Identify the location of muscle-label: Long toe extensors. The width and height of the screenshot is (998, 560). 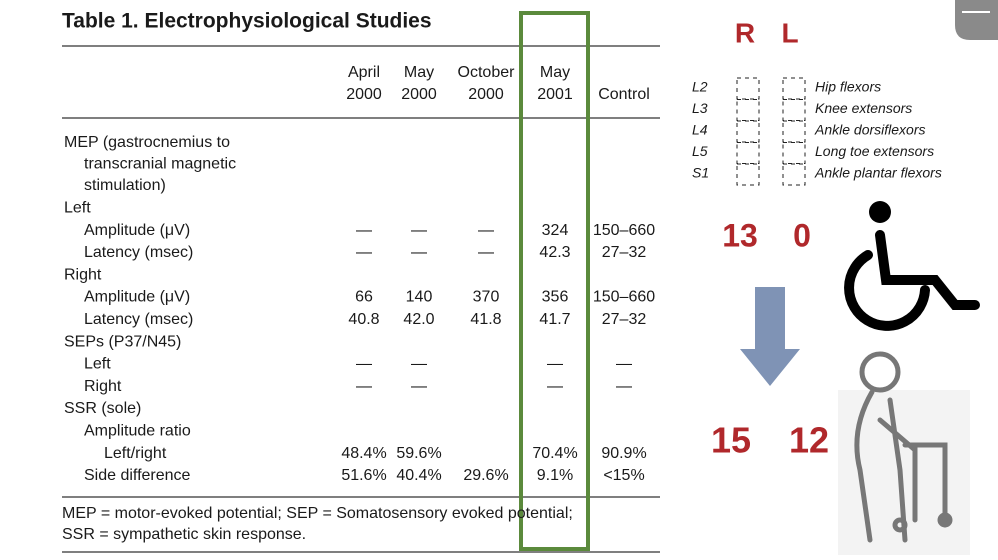
(874, 151).